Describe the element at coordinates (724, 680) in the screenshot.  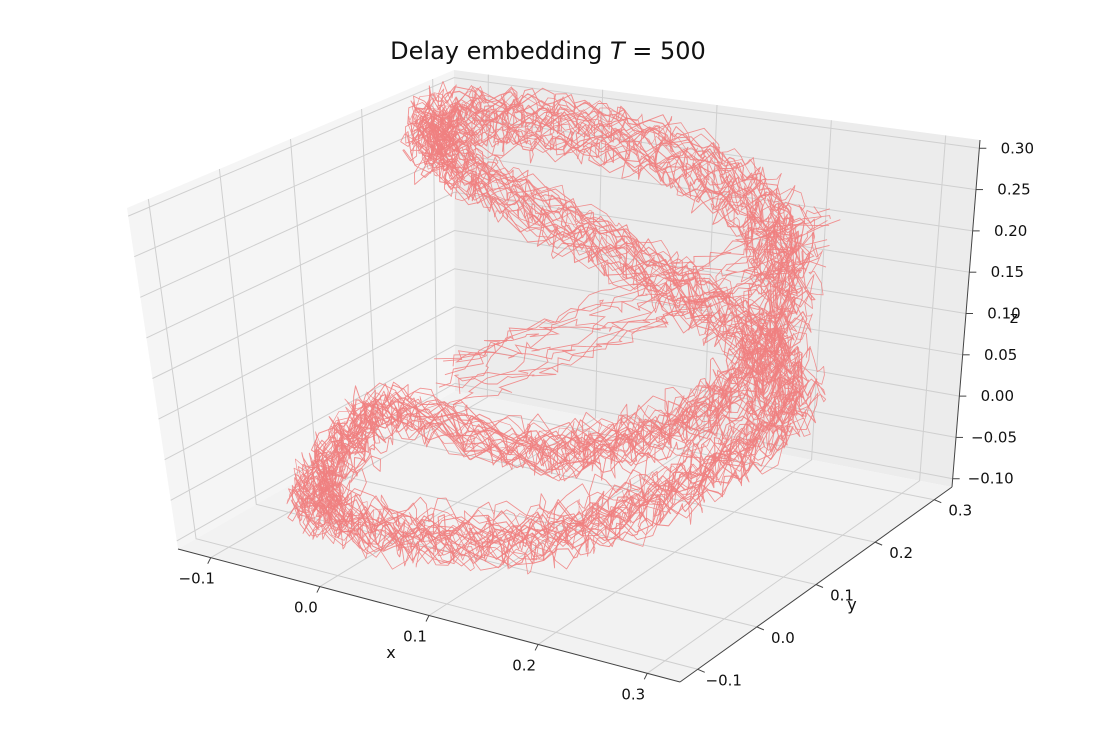
I see `y-tick-label: −0.1` at that location.